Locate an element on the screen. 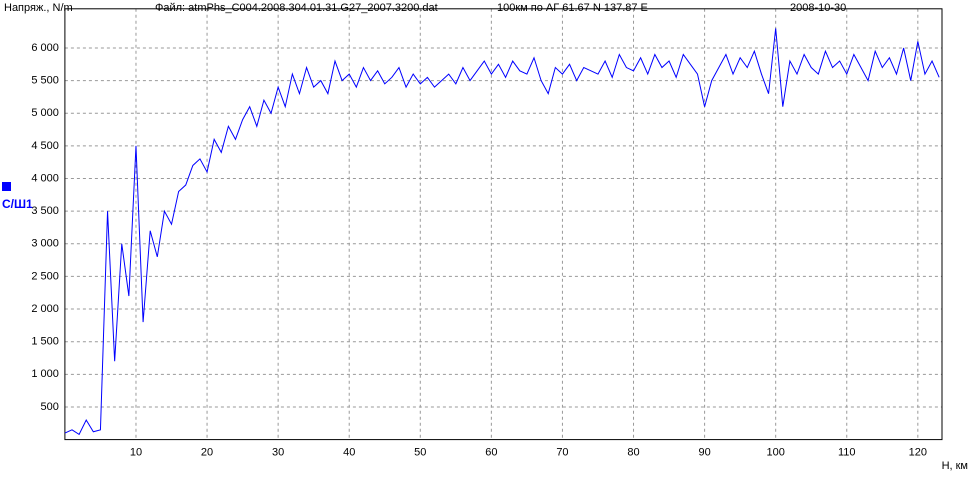 The image size is (971, 483). x-tick-label: 10 is located at coordinates (136, 453).